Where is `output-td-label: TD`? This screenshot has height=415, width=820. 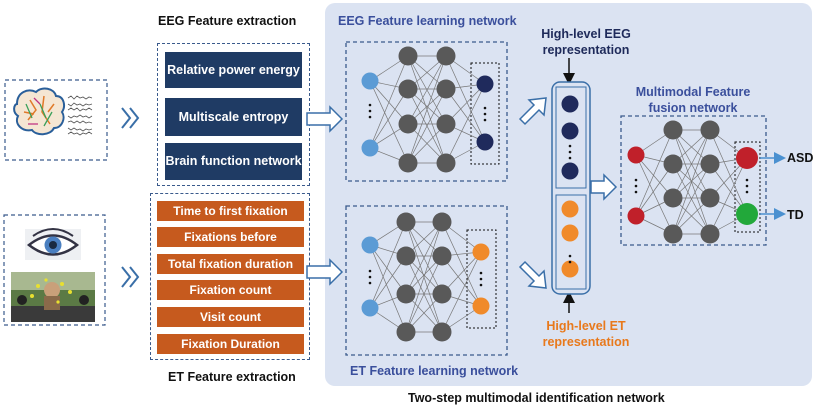 output-td-label: TD is located at coordinates (795, 215).